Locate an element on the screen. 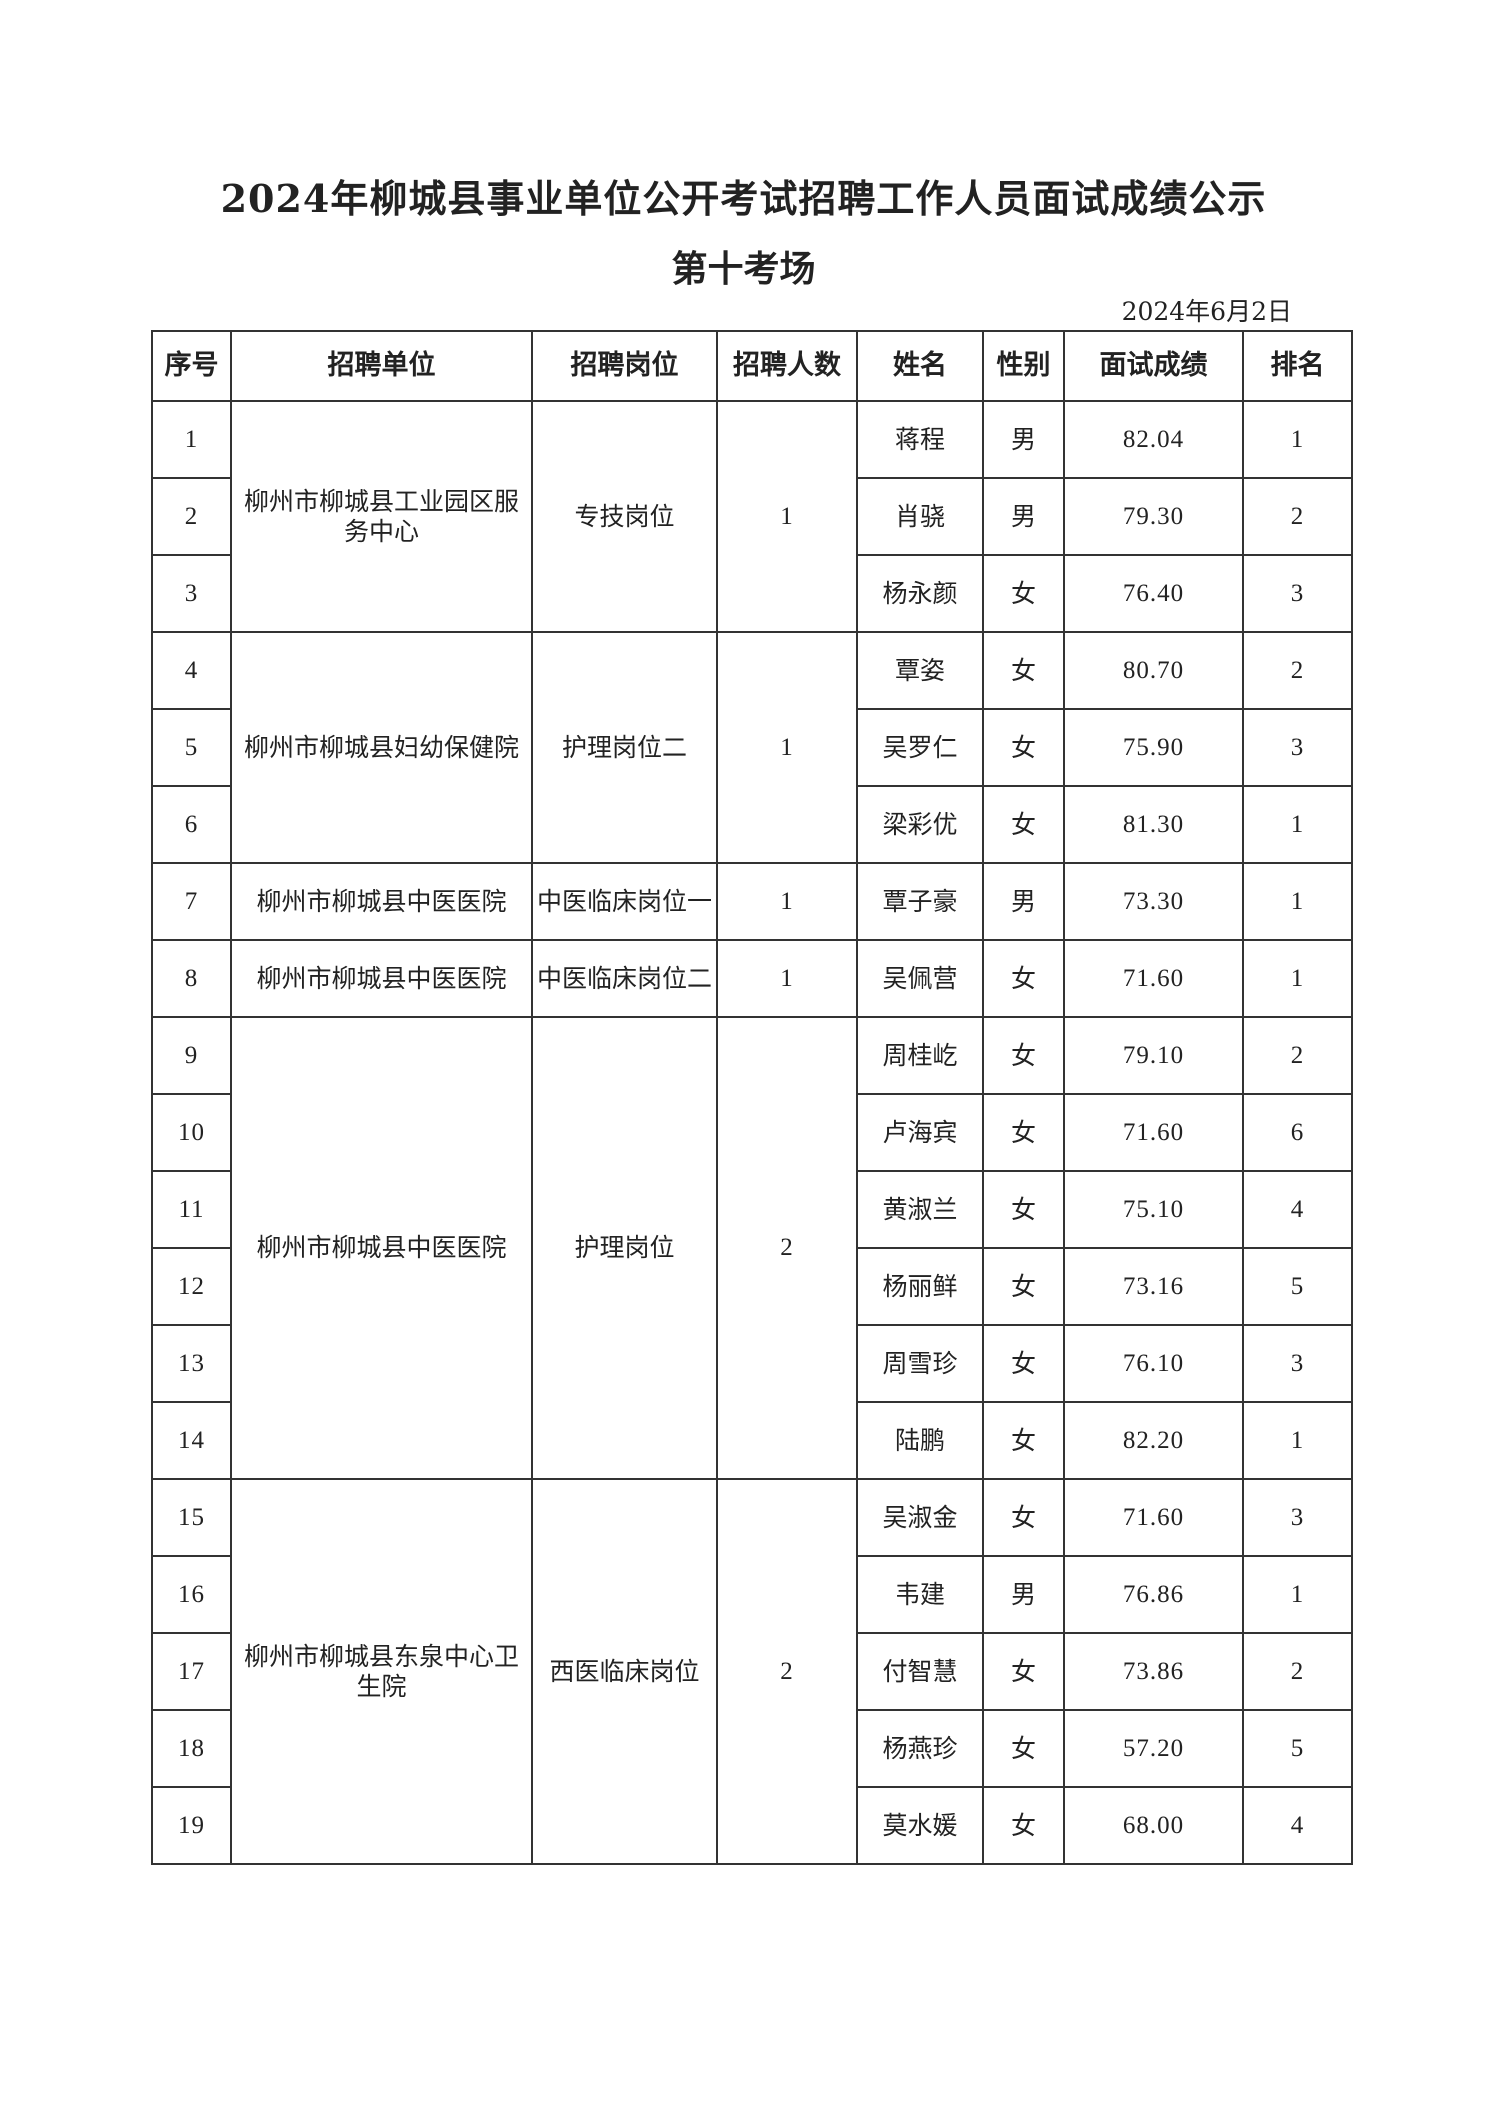 This screenshot has width=1487, height=2102. interview-score: 76.86 is located at coordinates (1153, 1594).